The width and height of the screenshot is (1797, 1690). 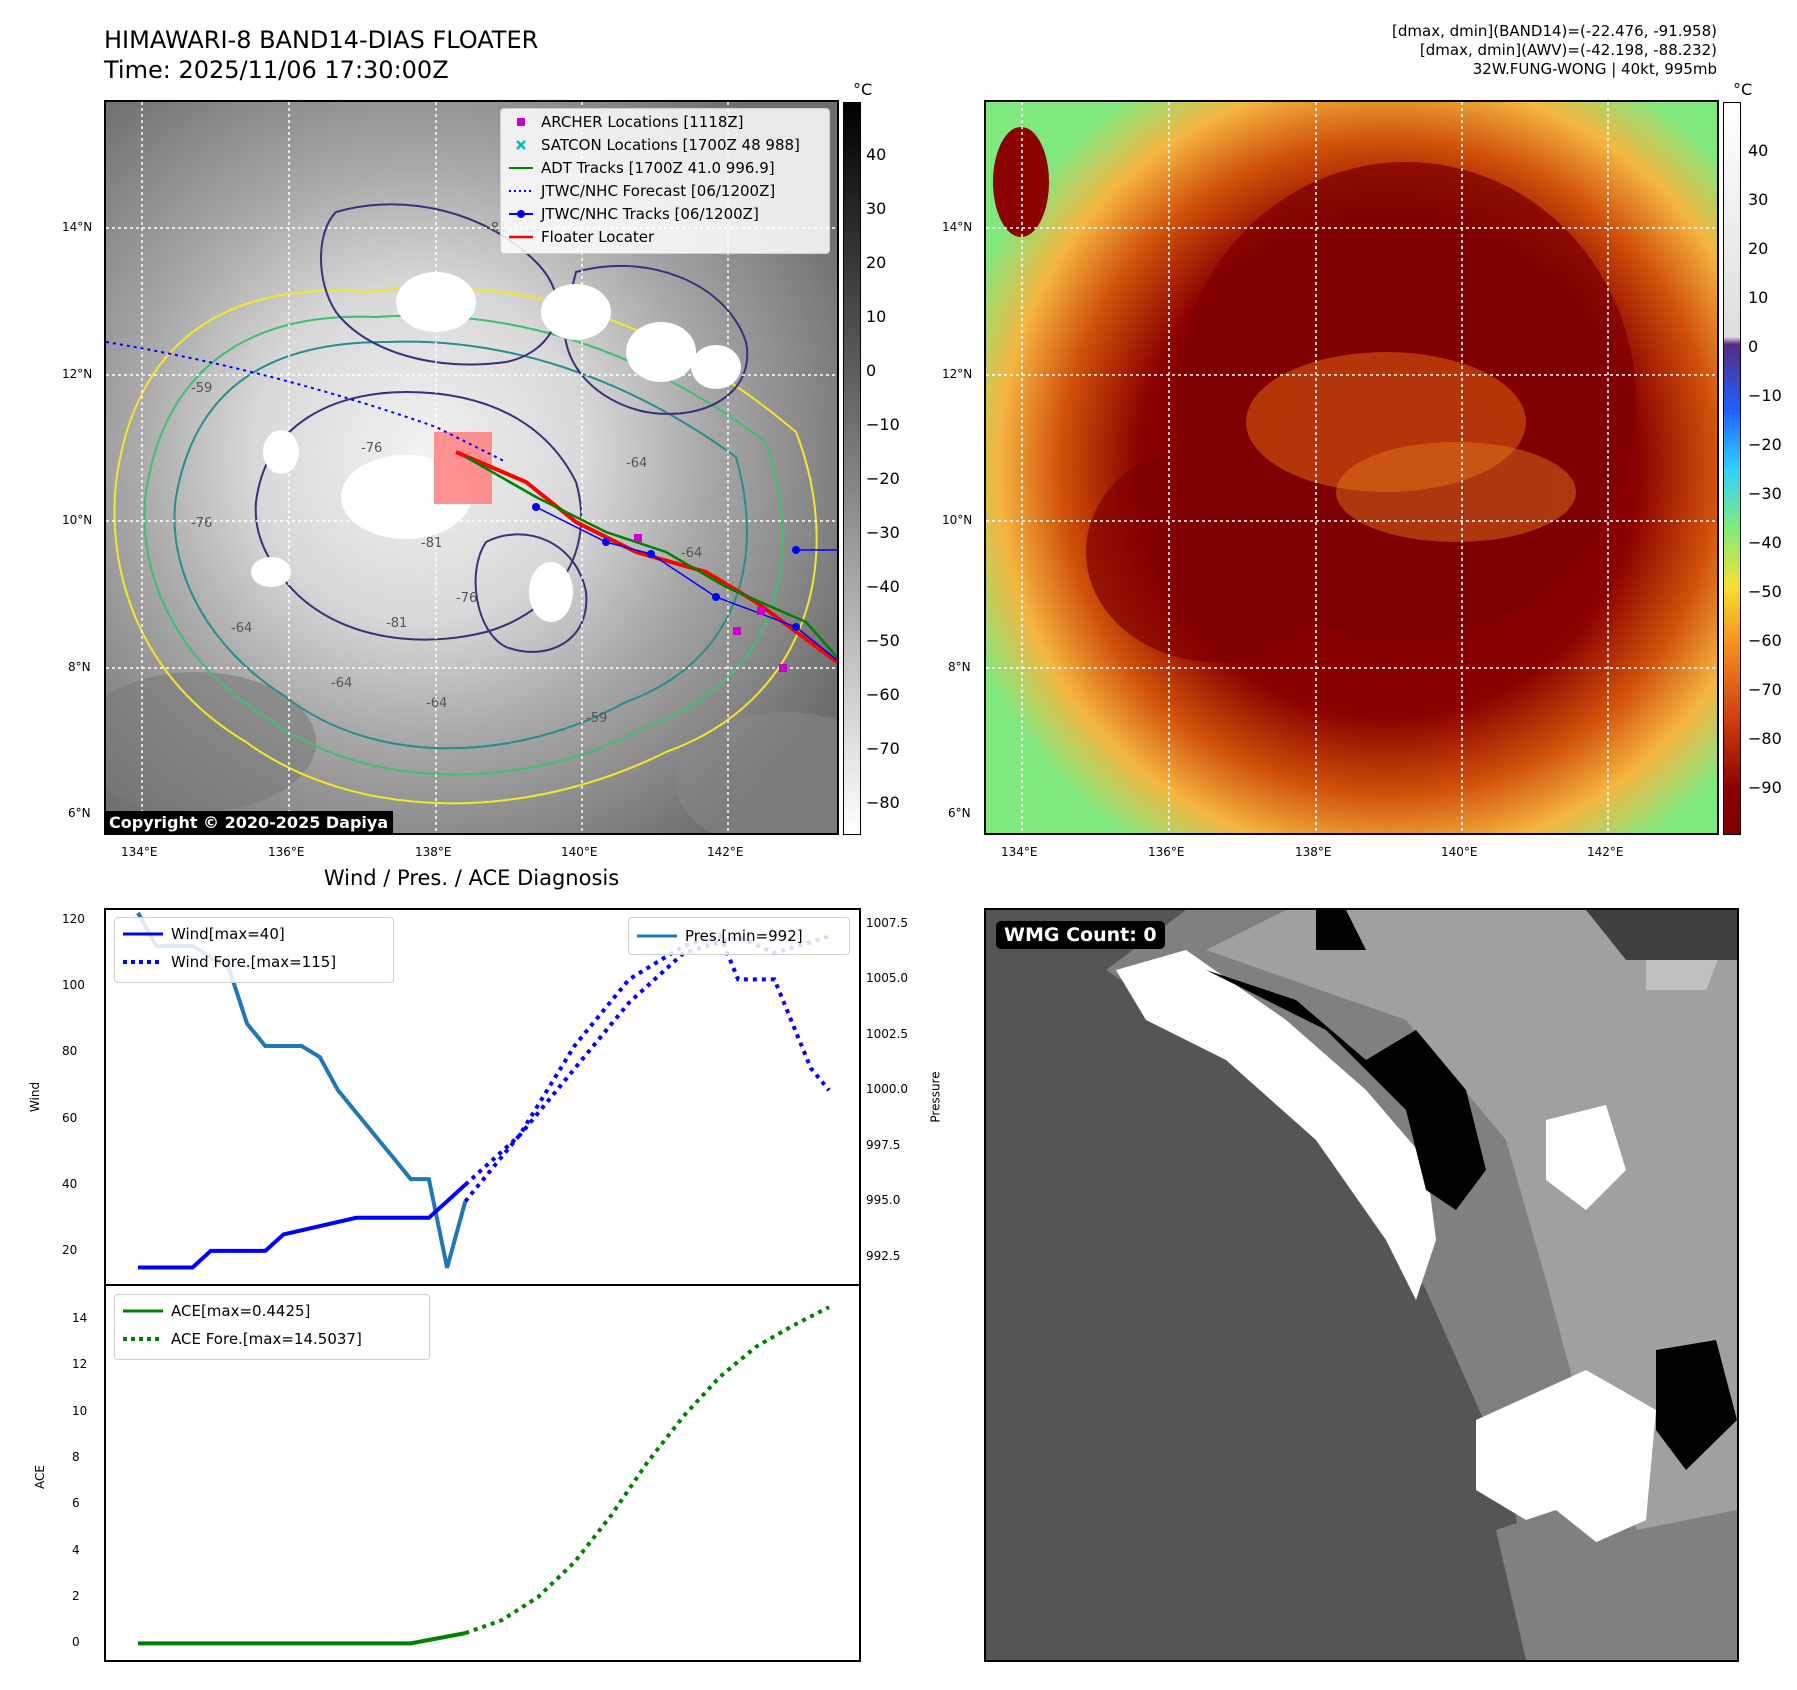 What do you see at coordinates (626, 122) in the screenshot?
I see `legend-archer: ARCHER Locations [1118Z]` at bounding box center [626, 122].